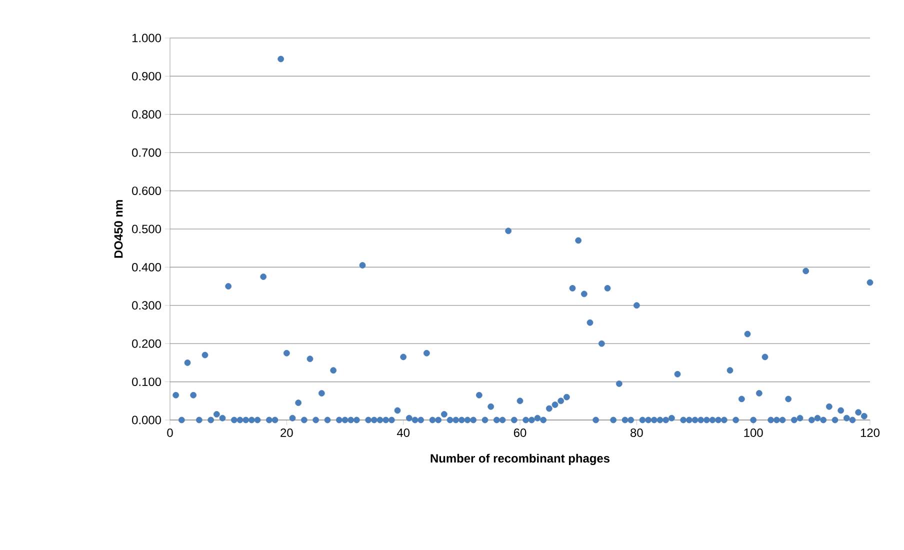  I want to click on x-tick-label: 40, so click(403, 432).